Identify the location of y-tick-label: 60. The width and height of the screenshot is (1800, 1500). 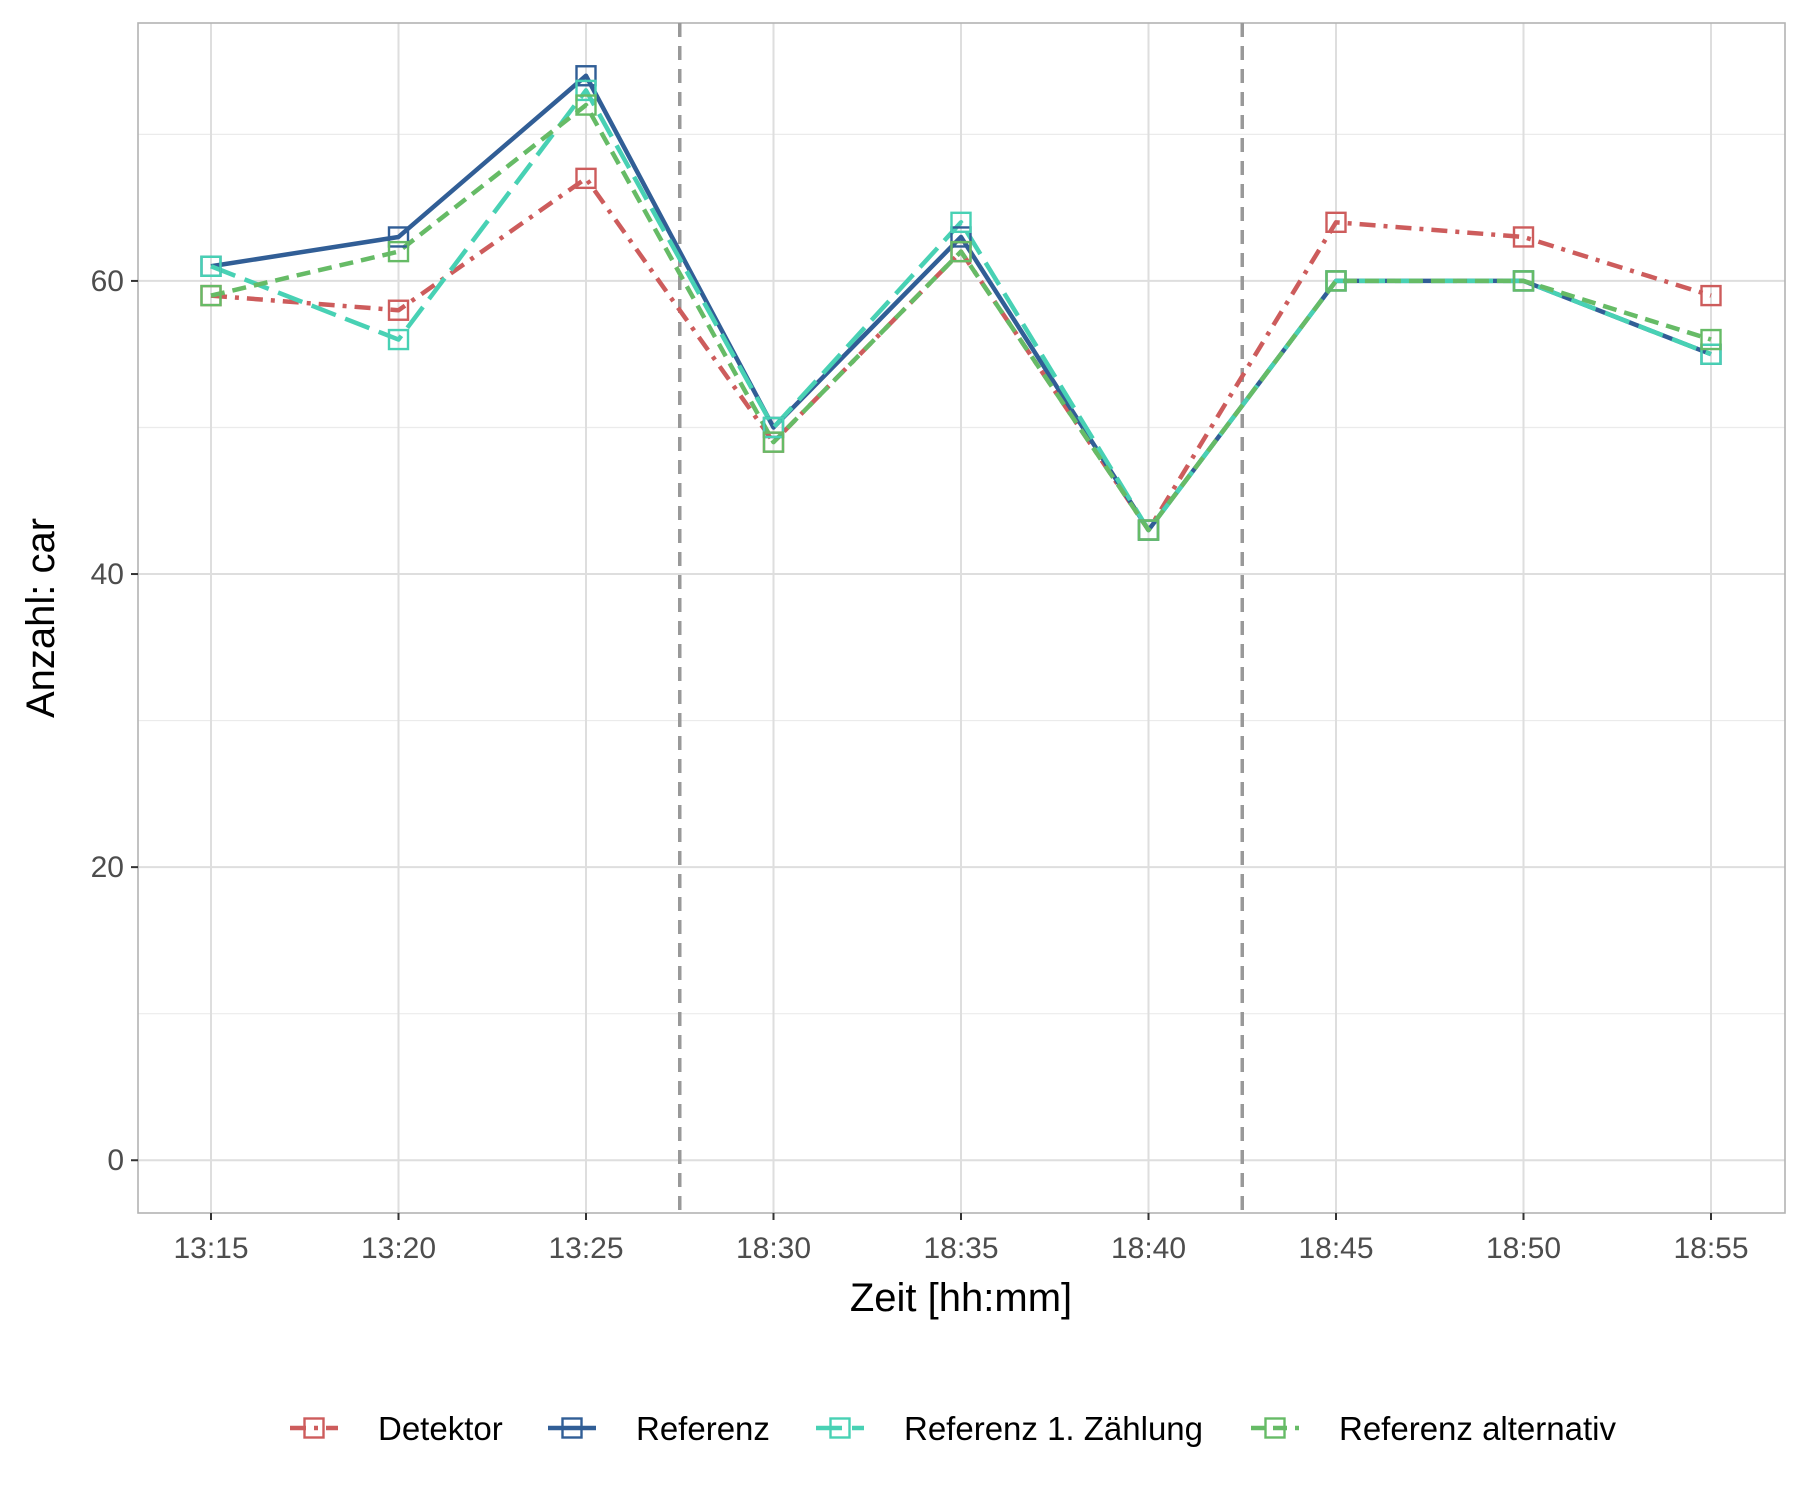
(107, 281).